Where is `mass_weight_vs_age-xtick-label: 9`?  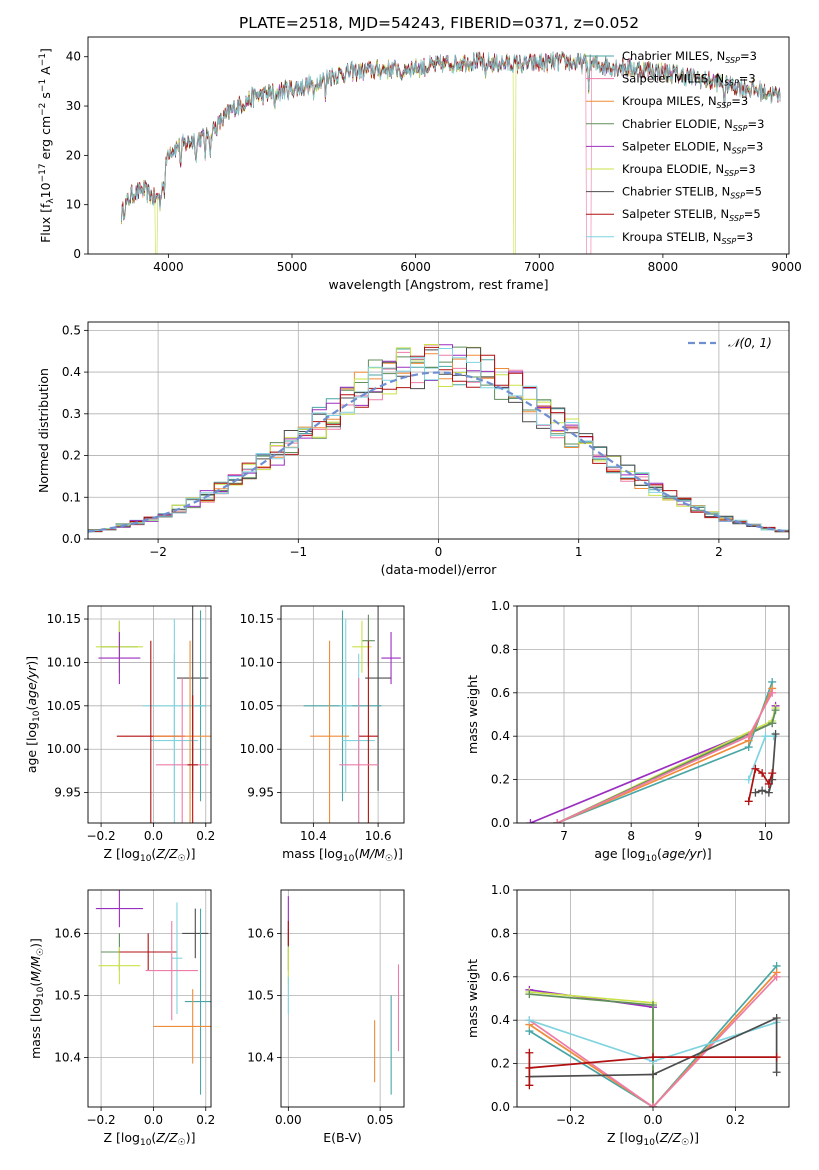 mass_weight_vs_age-xtick-label: 9 is located at coordinates (699, 836).